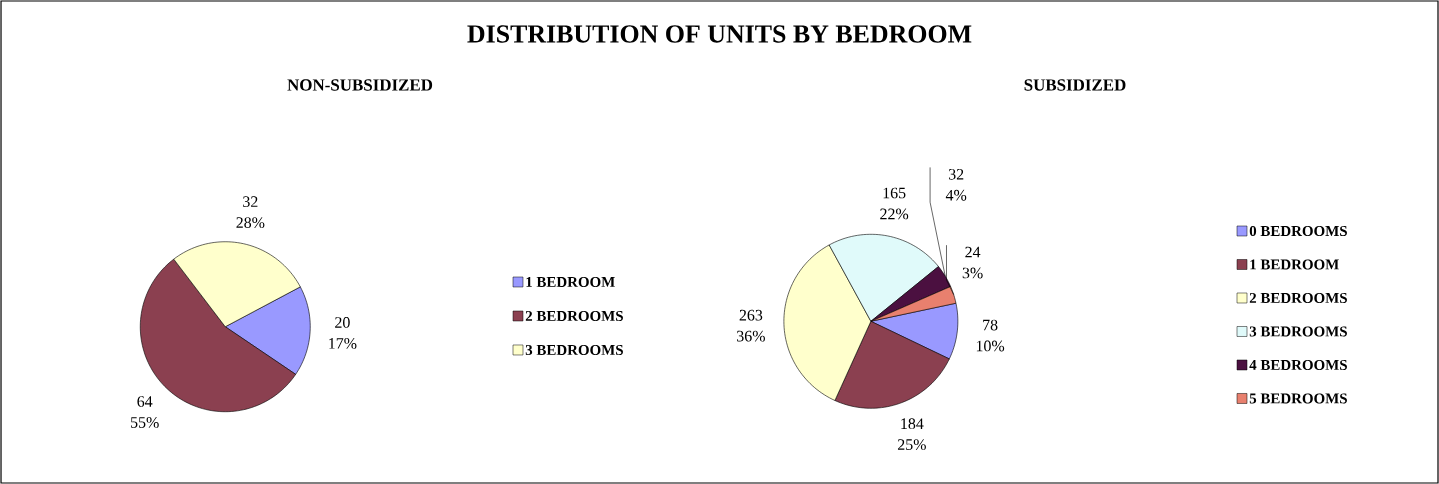  I want to click on legend-label: 0 BEDROOMS, so click(1298, 231).